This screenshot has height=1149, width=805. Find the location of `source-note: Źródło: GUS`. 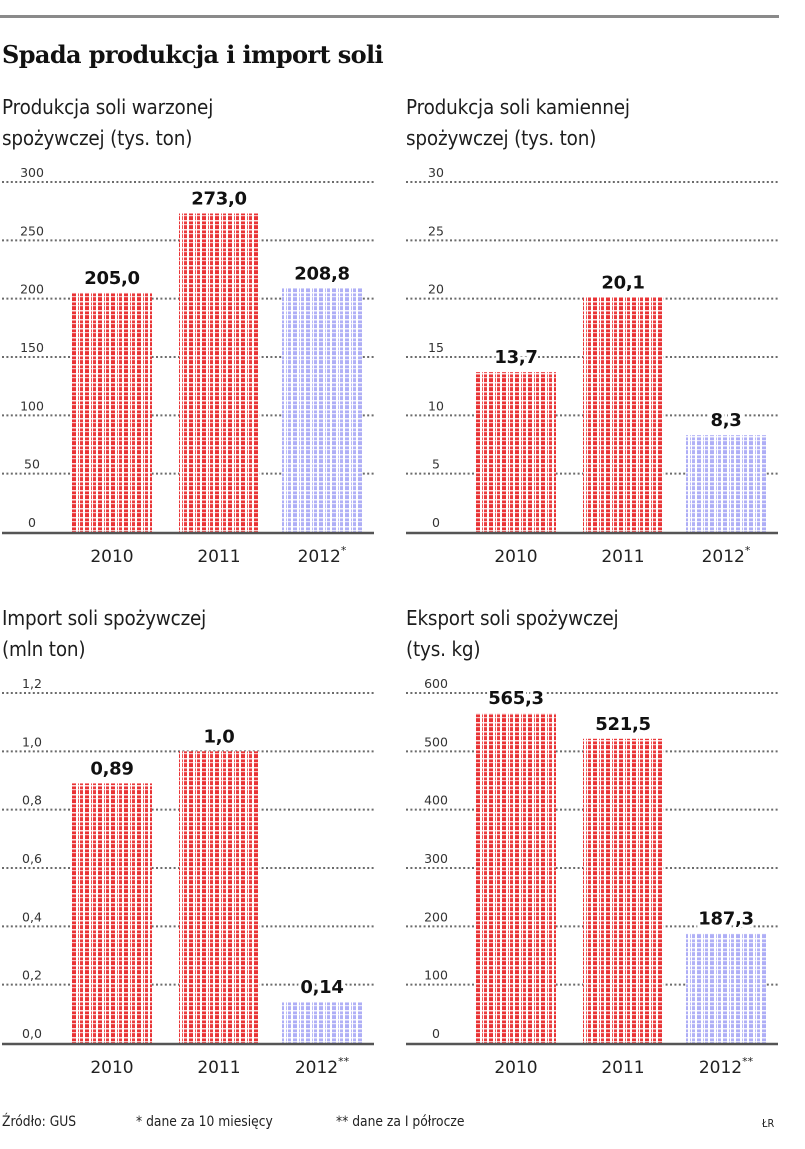

source-note: Źródło: GUS is located at coordinates (39, 1122).